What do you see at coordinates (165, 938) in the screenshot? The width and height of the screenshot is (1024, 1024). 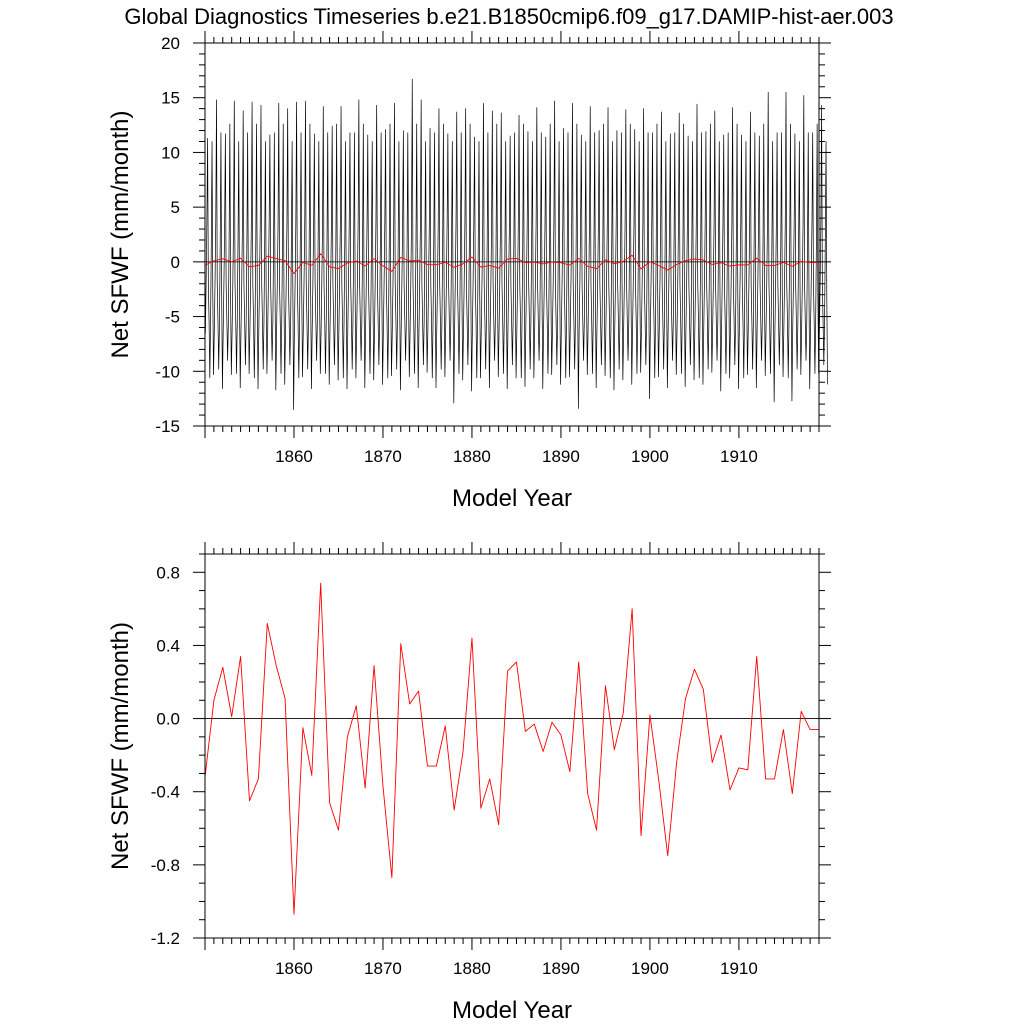 I see `y-tick-label: -1.2` at bounding box center [165, 938].